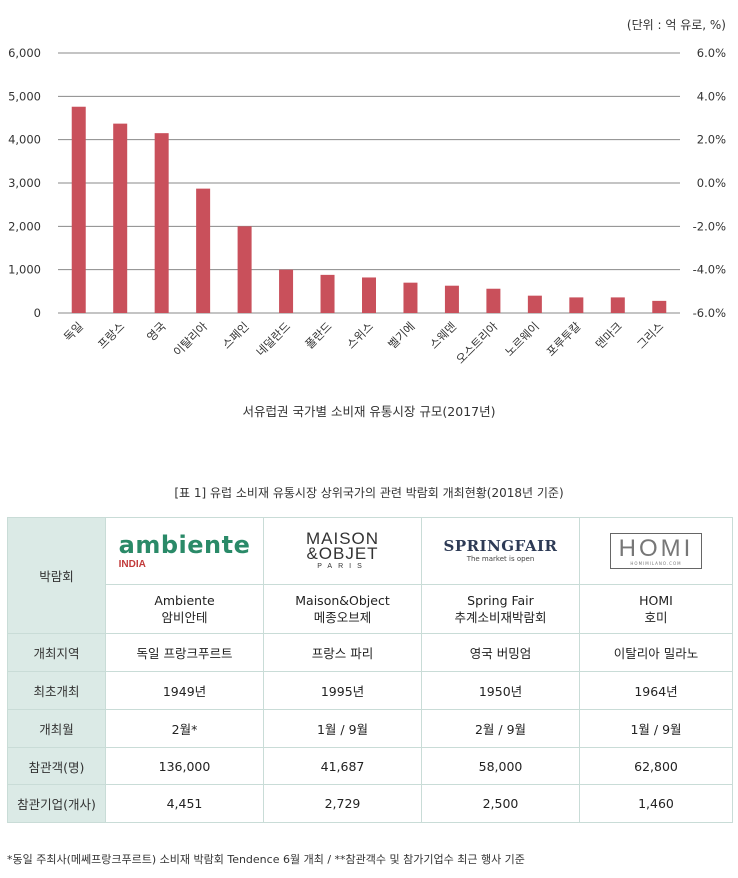  I want to click on maison-logo-cell: MAISON &OBJET PARIS, so click(342, 551).